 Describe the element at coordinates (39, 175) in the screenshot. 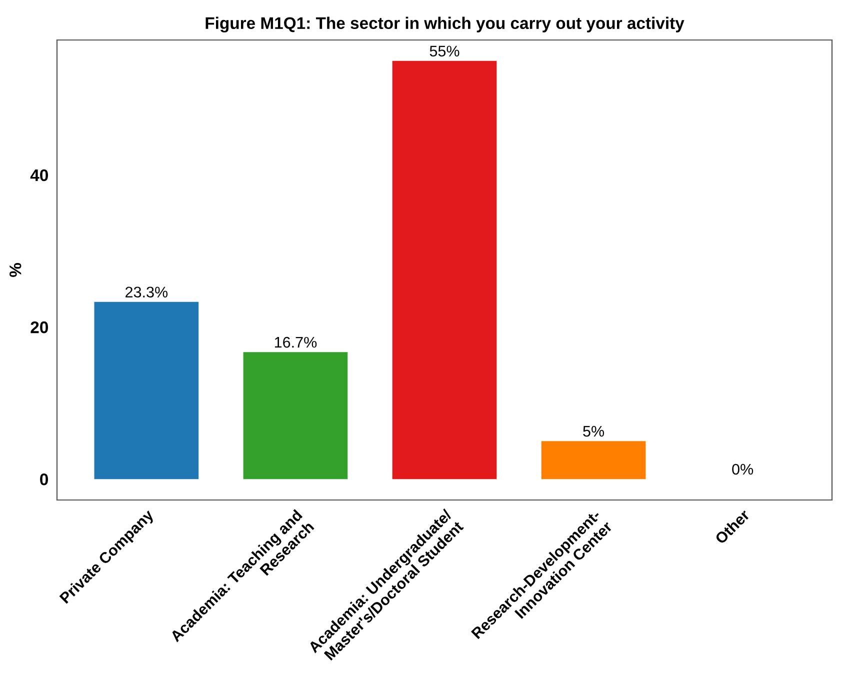

I see `y-tick-label: 40` at that location.